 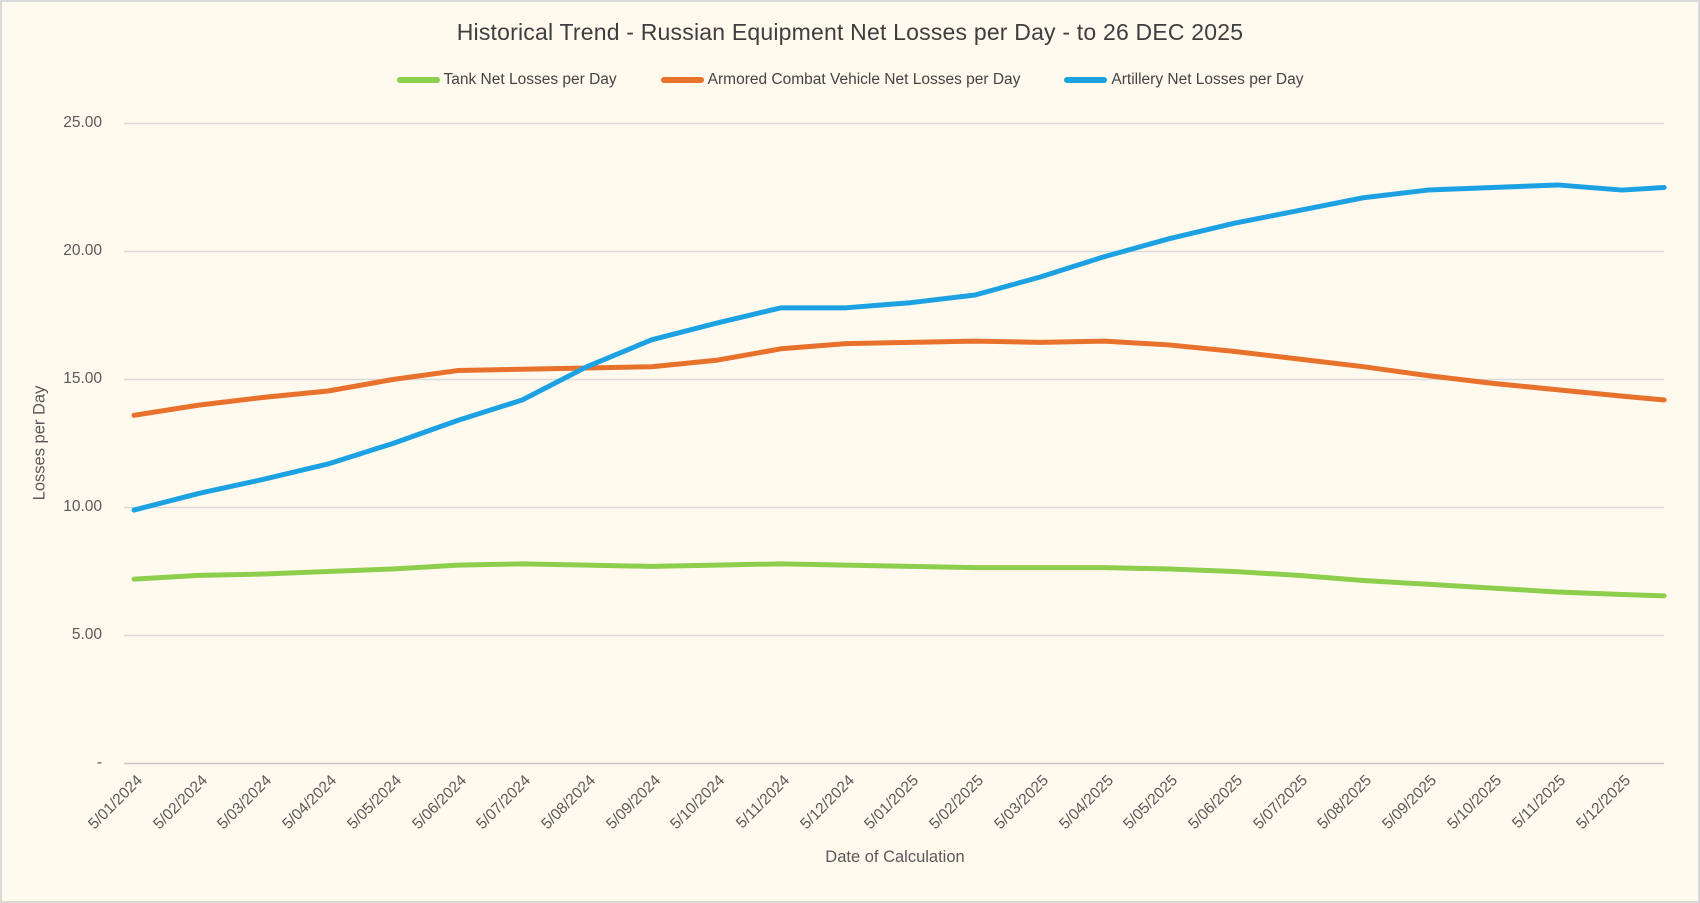 I want to click on y-tick-label: 25.00, so click(x=82, y=122).